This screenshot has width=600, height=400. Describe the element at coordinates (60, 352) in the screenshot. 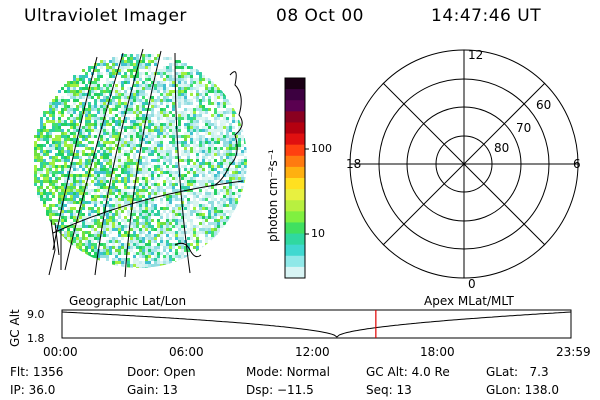

I see `timeline-xtick-0: 00:00` at that location.